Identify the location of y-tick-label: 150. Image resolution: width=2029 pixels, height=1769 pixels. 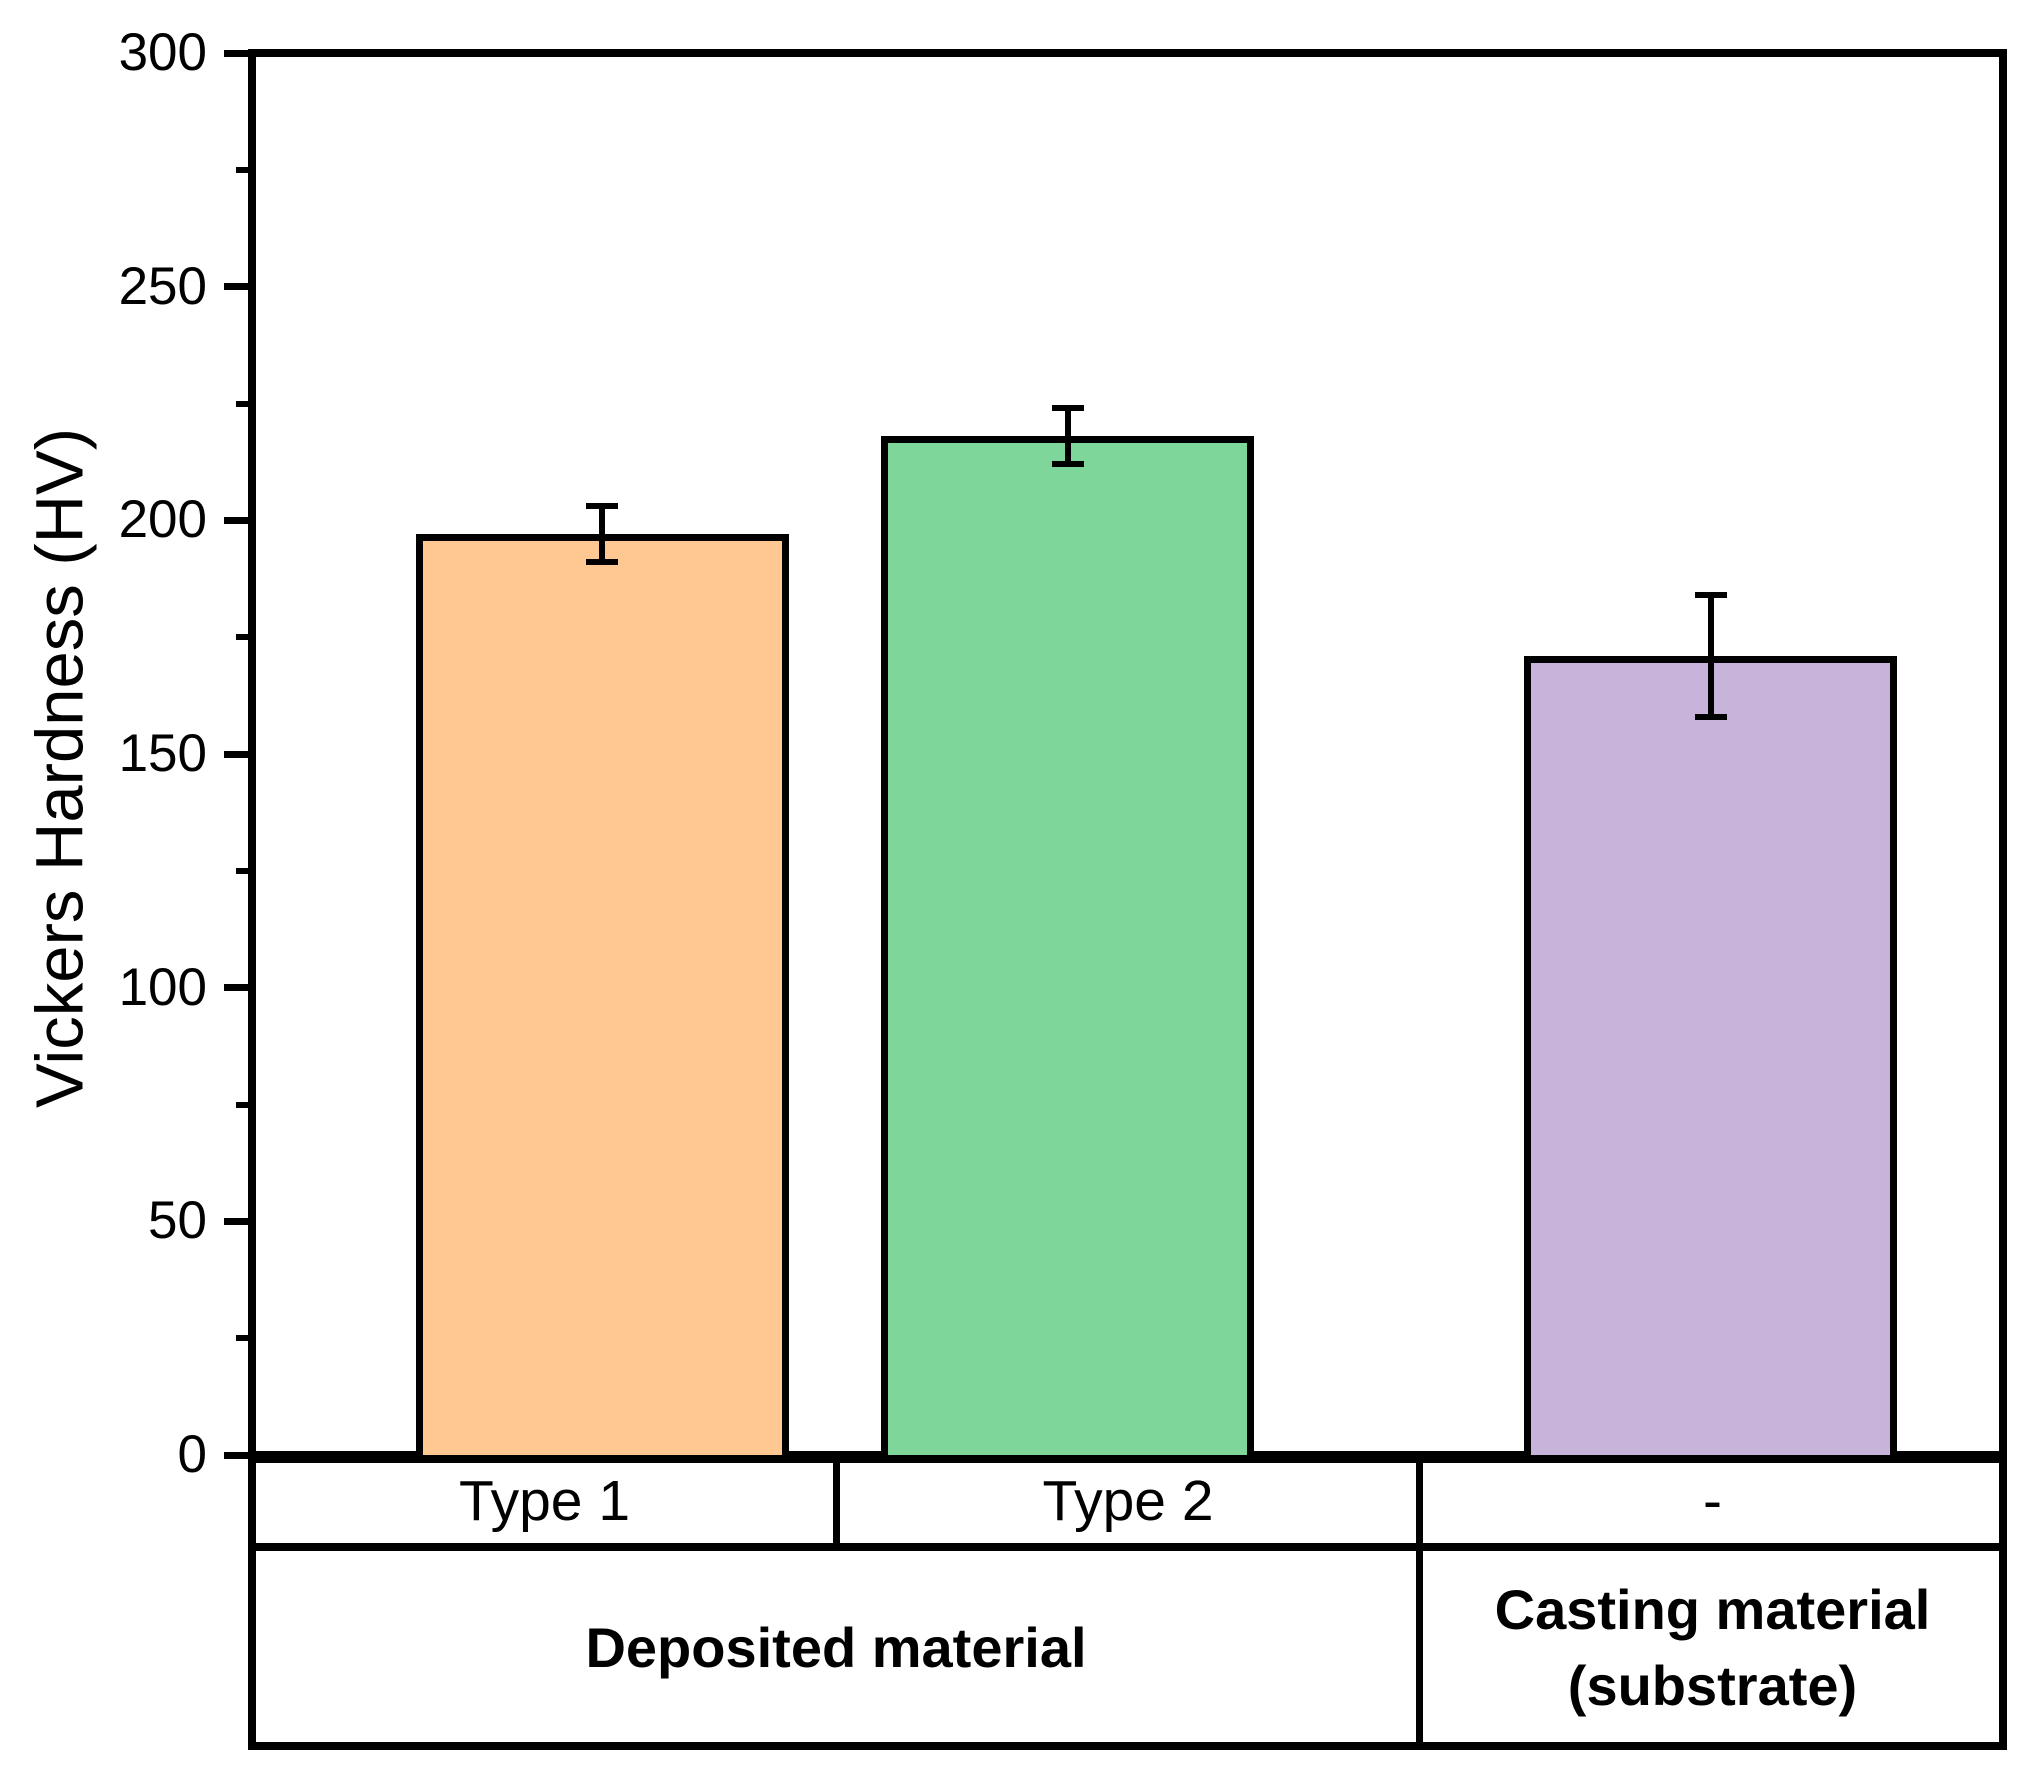
(162, 753).